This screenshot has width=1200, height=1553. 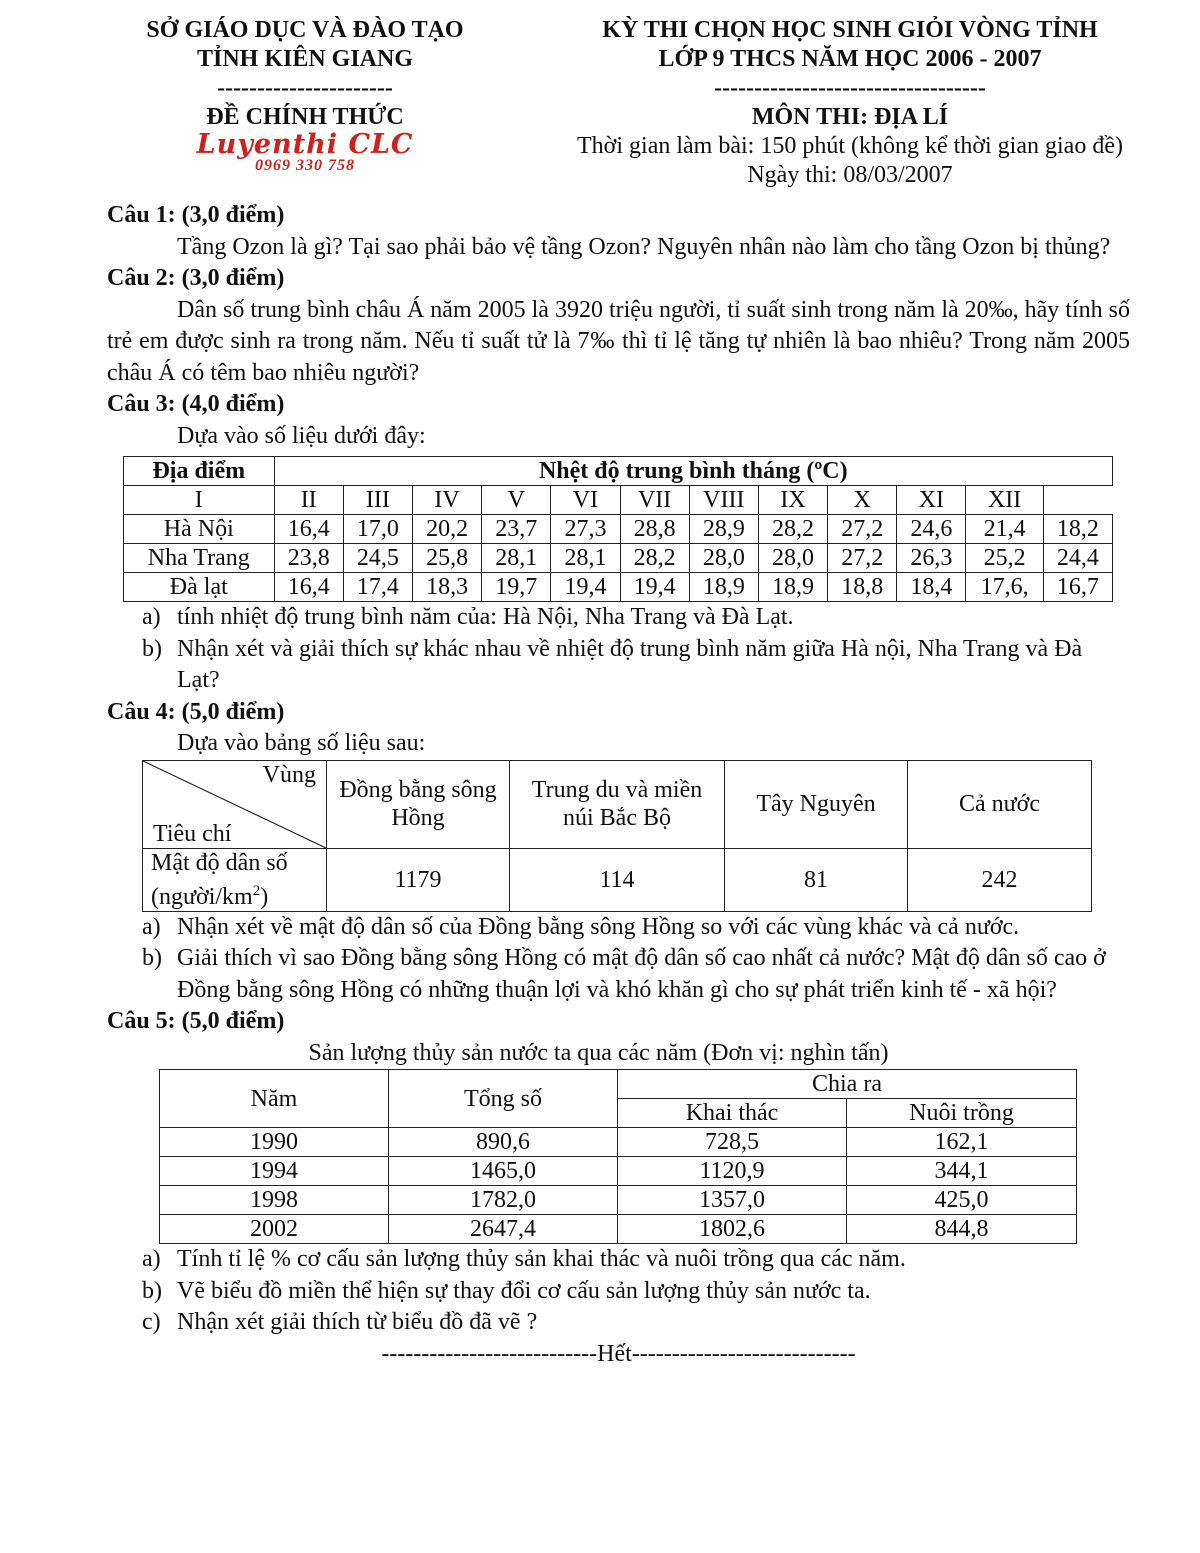 What do you see at coordinates (723, 500) in the screenshot?
I see `month-header: VIII` at bounding box center [723, 500].